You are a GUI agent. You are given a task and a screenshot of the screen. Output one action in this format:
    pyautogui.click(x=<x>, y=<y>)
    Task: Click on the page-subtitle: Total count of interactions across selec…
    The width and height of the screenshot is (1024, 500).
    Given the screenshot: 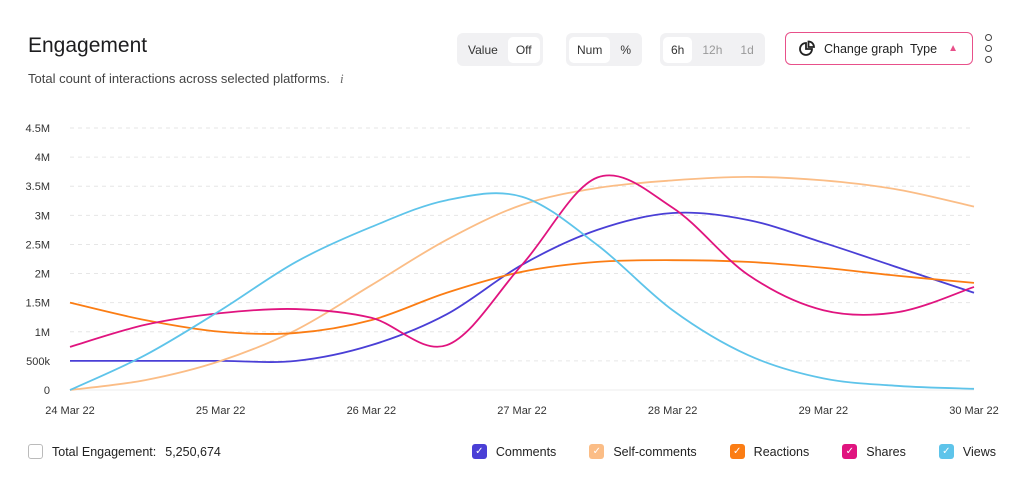 What is the action you would take?
    pyautogui.click(x=186, y=79)
    